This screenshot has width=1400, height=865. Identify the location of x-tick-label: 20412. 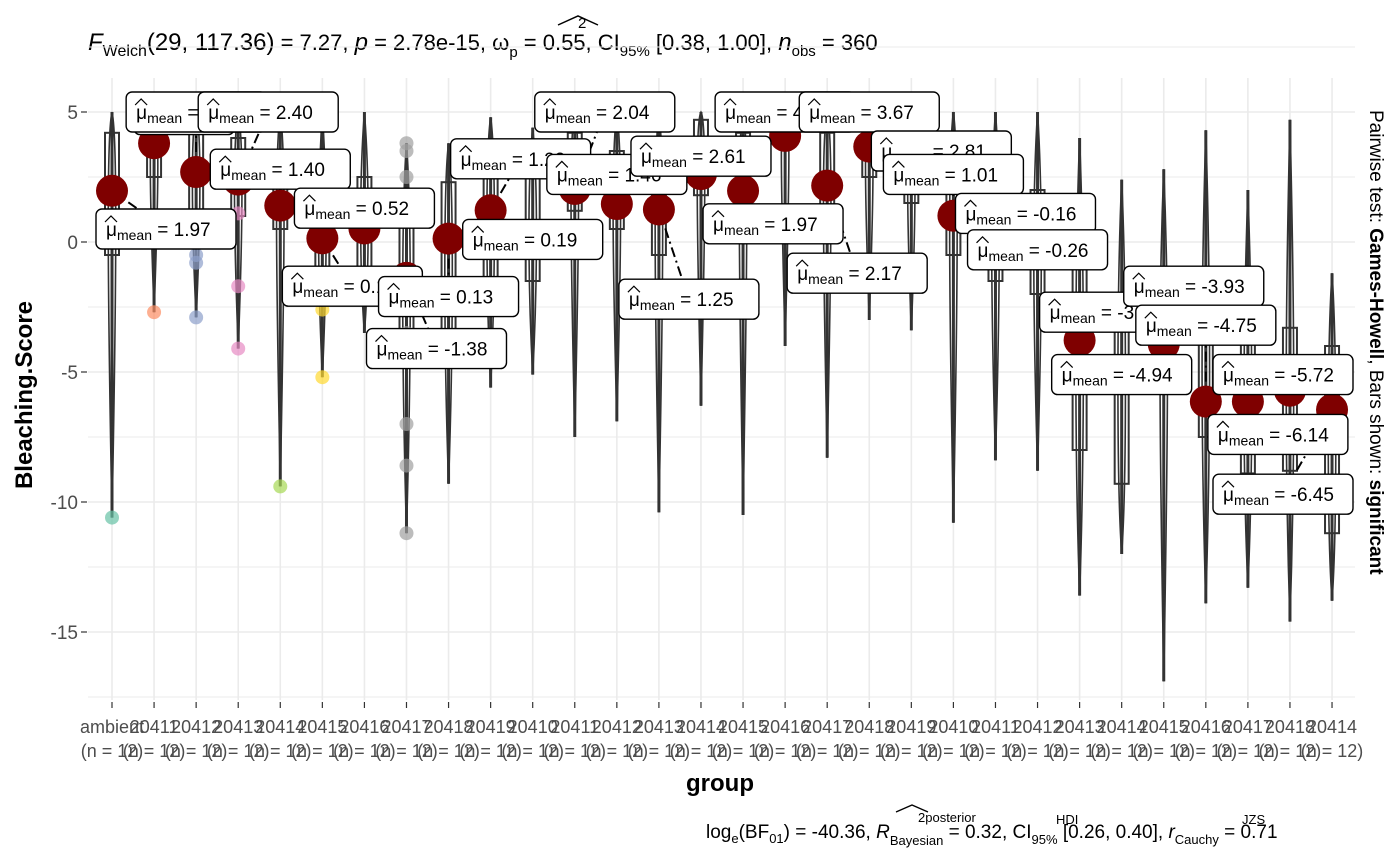
(1038, 727).